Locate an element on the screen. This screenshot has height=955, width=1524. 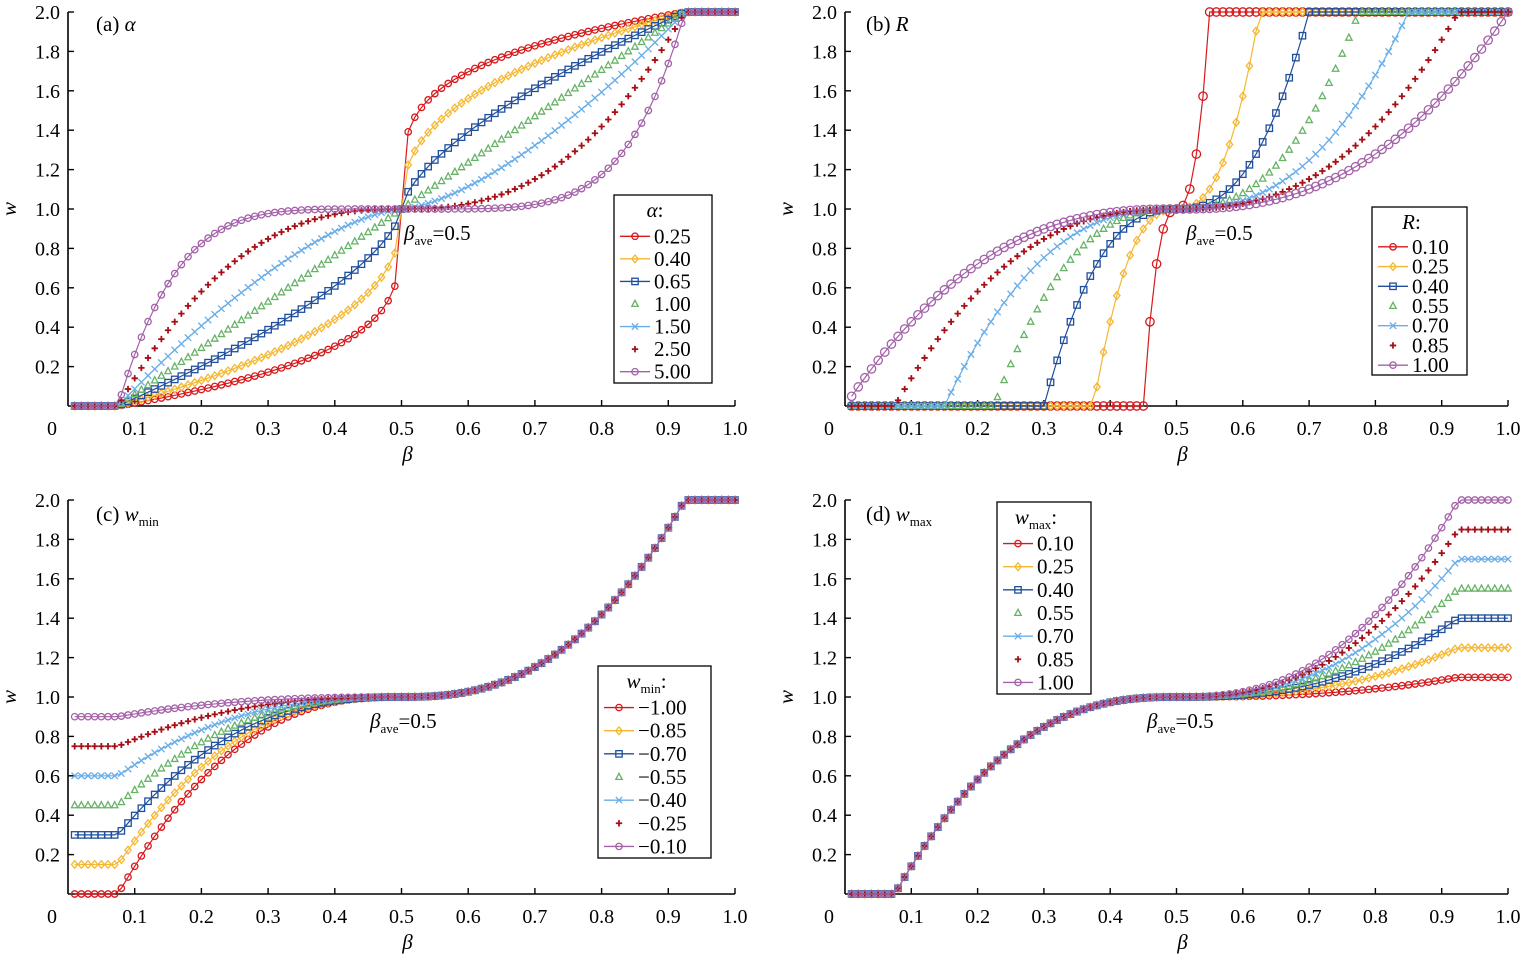
legend-label: 1.50 is located at coordinates (672, 327).